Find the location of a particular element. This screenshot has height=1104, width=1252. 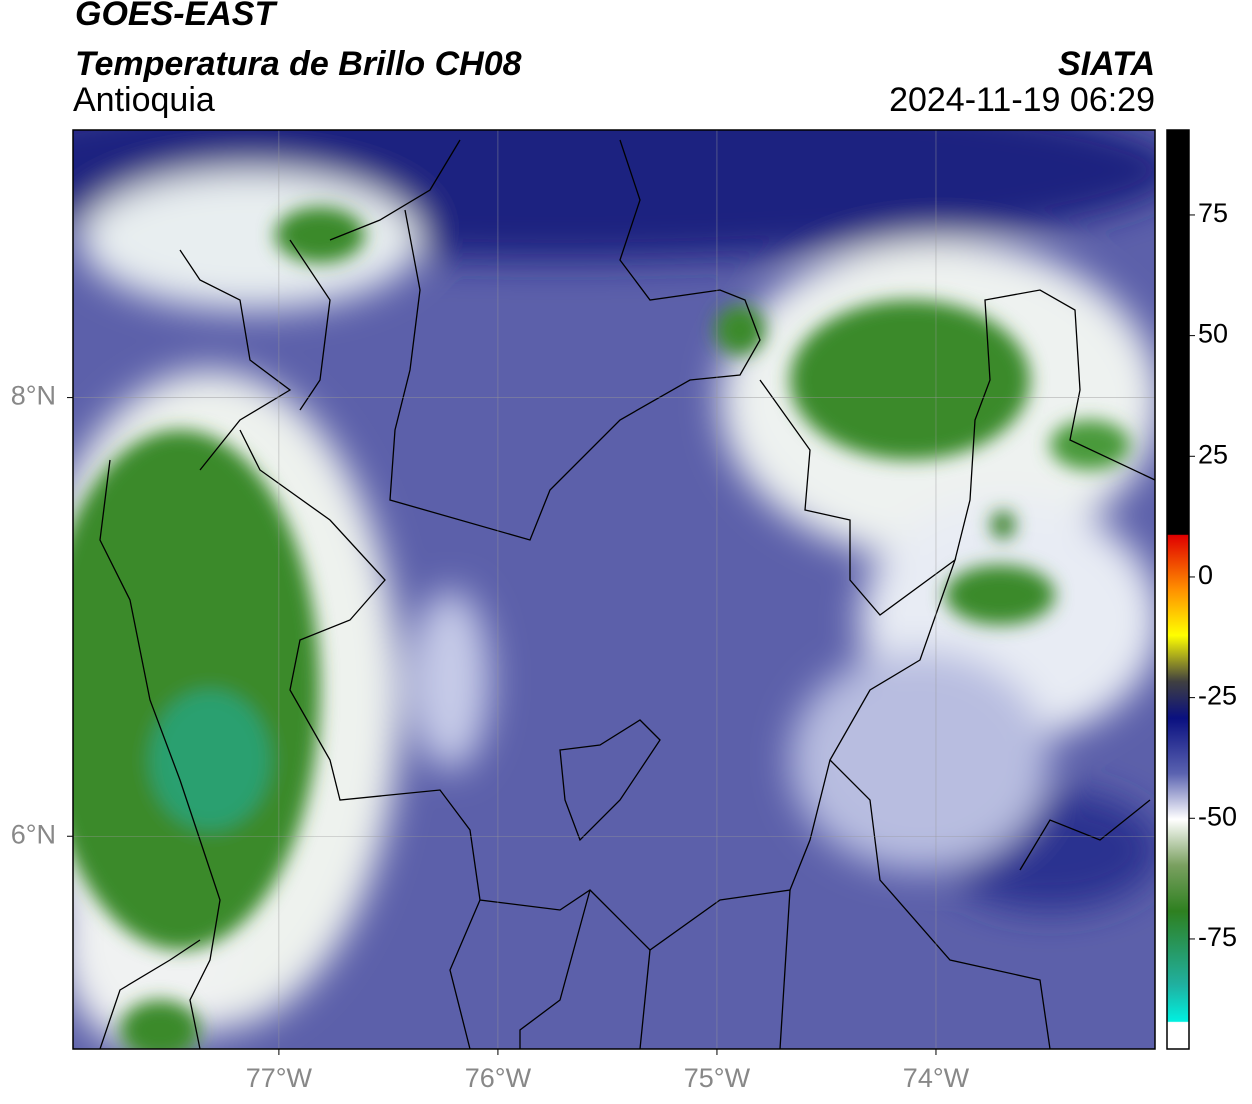

lon-tick-label: 74°W is located at coordinates (936, 1078).